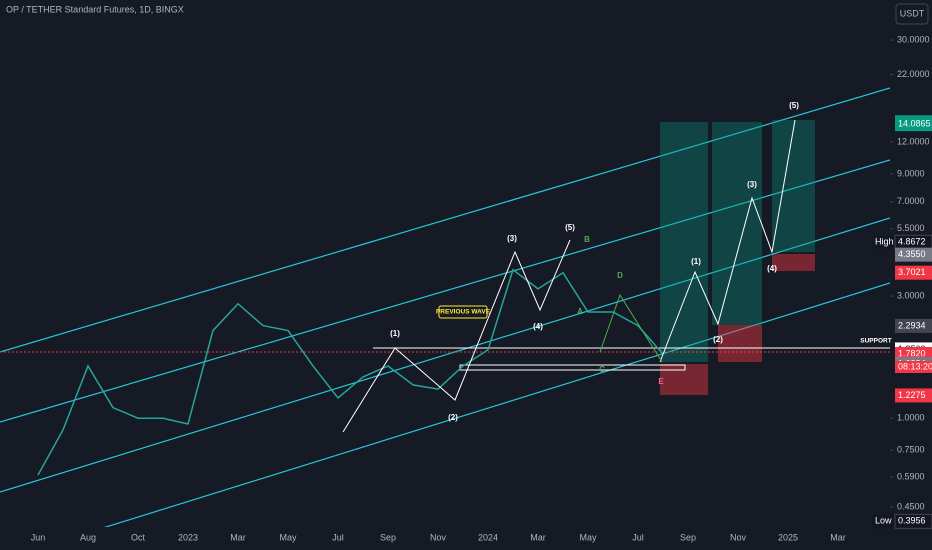 Image resolution: width=932 pixels, height=550 pixels. What do you see at coordinates (913, 141) in the screenshot?
I see `y-tick-label: 12.0000` at bounding box center [913, 141].